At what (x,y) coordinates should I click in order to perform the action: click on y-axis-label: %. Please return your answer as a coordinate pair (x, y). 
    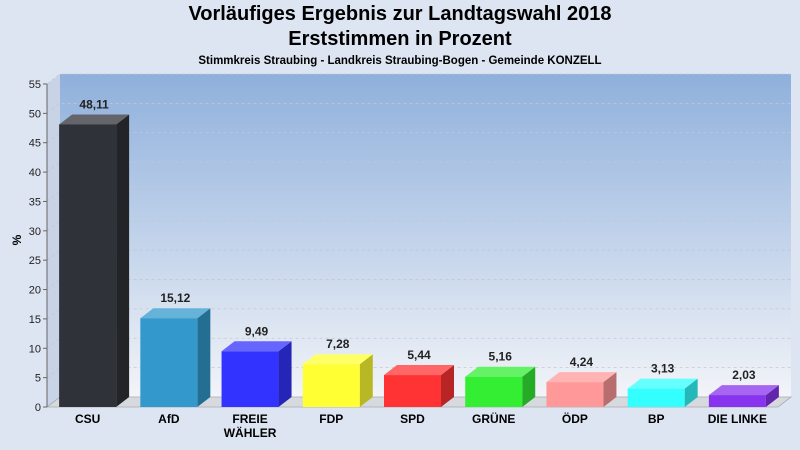
    Looking at the image, I should click on (17, 239).